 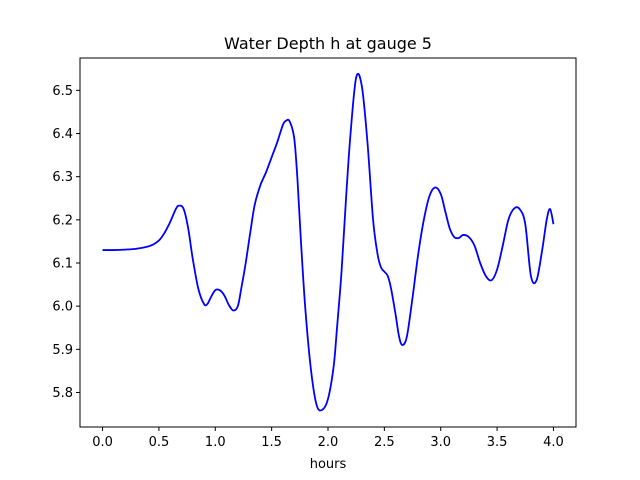 What do you see at coordinates (66, 242) in the screenshot?
I see `y-axis: 5.8 5.9 6.0 6.1 6.2 6.3 6.4 6.5` at bounding box center [66, 242].